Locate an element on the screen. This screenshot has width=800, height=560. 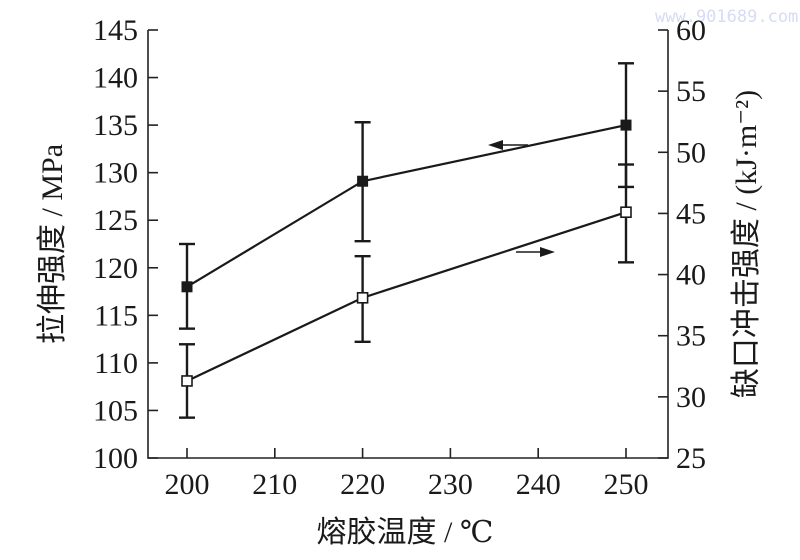
y-left-tick-label: 100 is located at coordinates (115, 458).